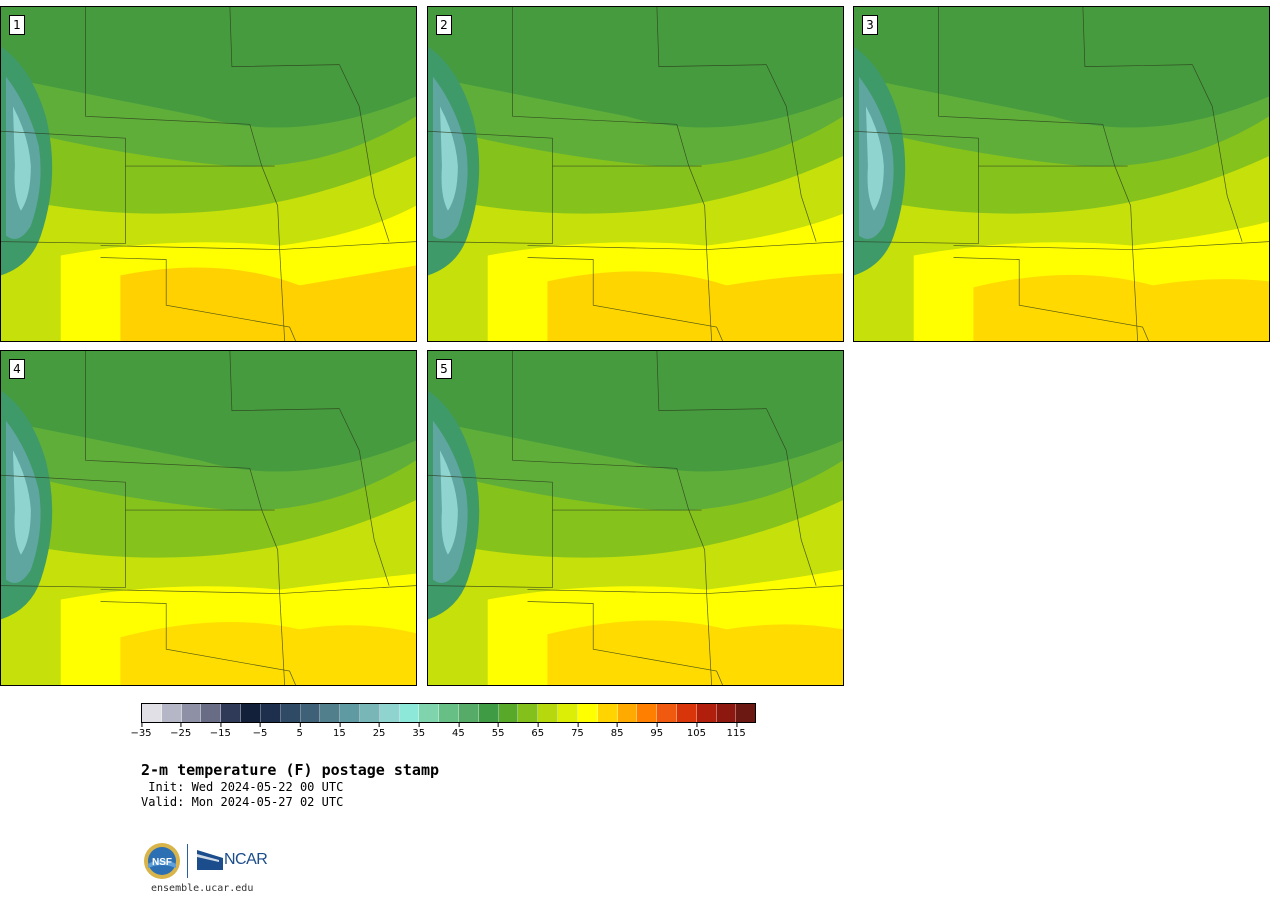  Describe the element at coordinates (444, 369) in the screenshot. I see `panel-label-5: 5` at that location.